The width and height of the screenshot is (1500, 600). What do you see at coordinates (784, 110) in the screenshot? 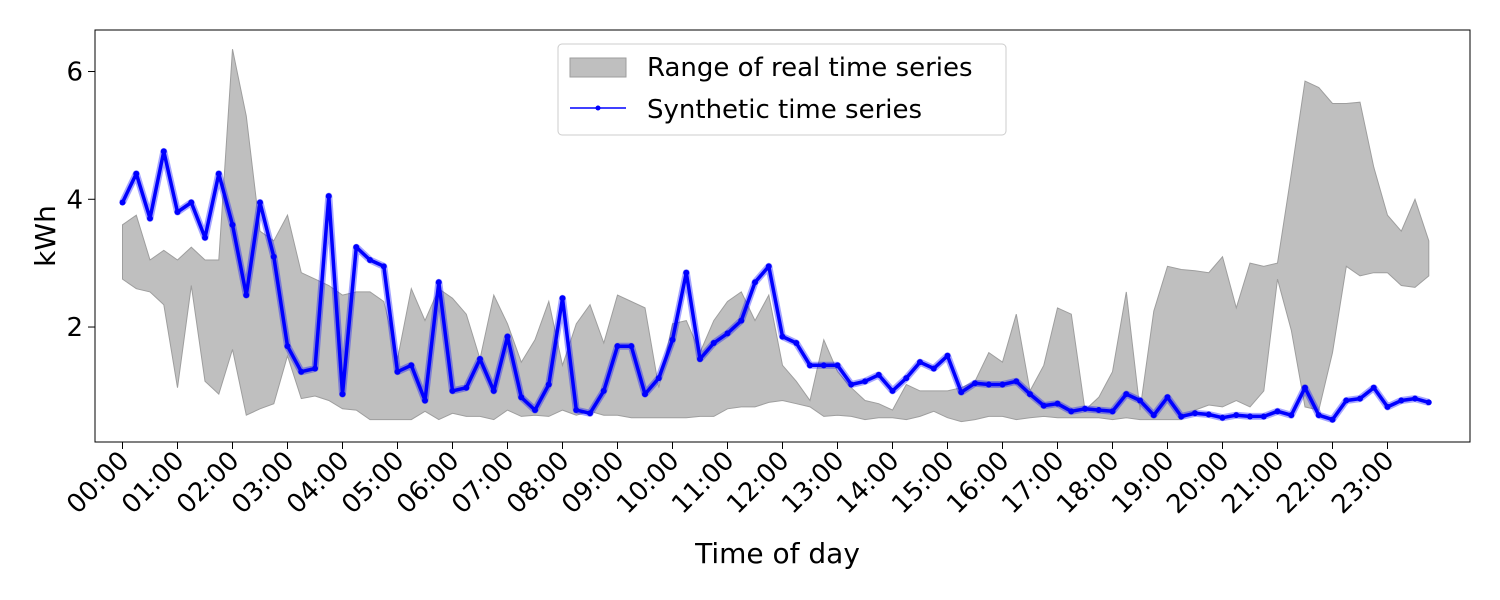
I see `legend-label-synthetic: Synthetic time series` at bounding box center [784, 110].